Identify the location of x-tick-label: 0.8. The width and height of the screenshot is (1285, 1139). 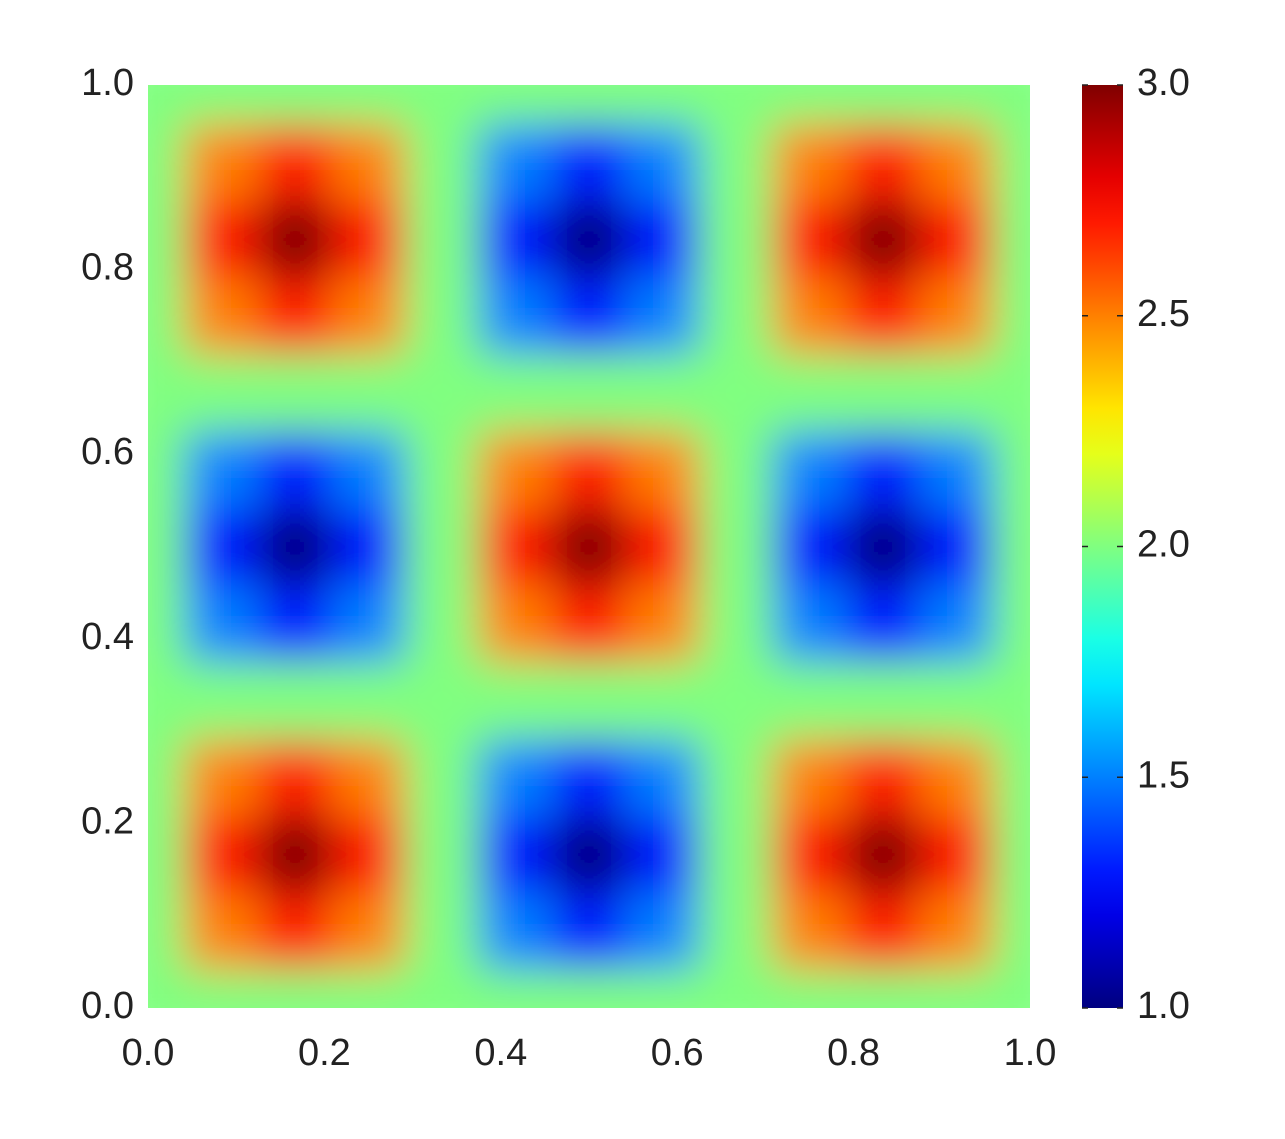
(853, 1053).